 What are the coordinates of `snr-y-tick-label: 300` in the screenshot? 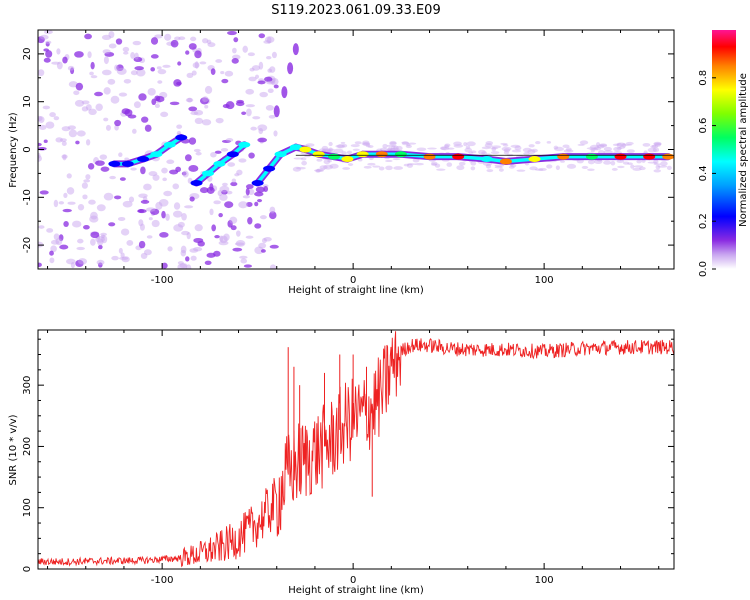 It's located at (27, 385).